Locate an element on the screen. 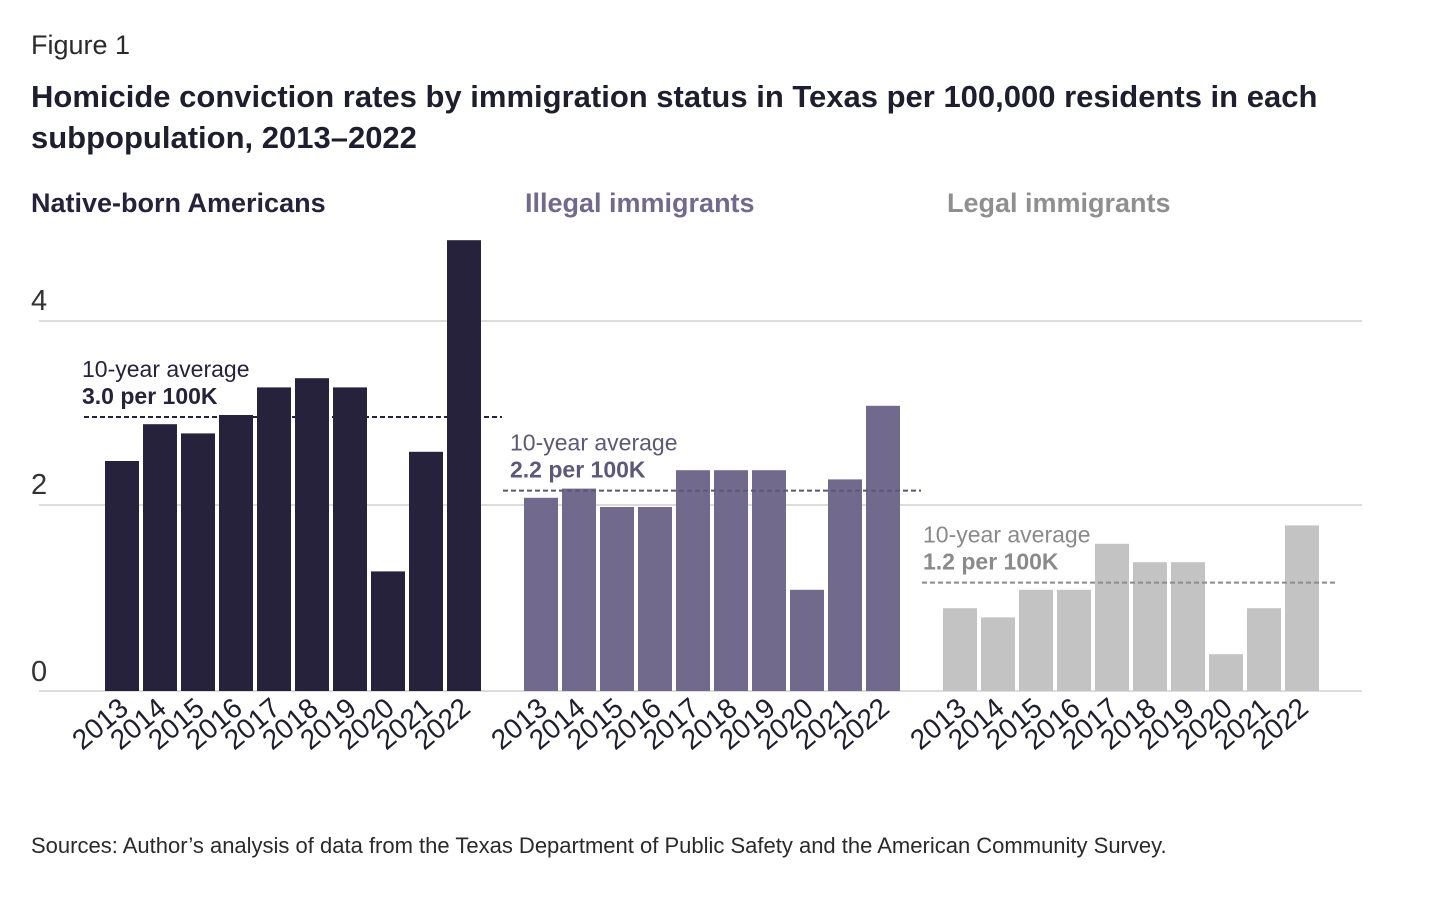  y-tick-label: 4 is located at coordinates (39, 301).